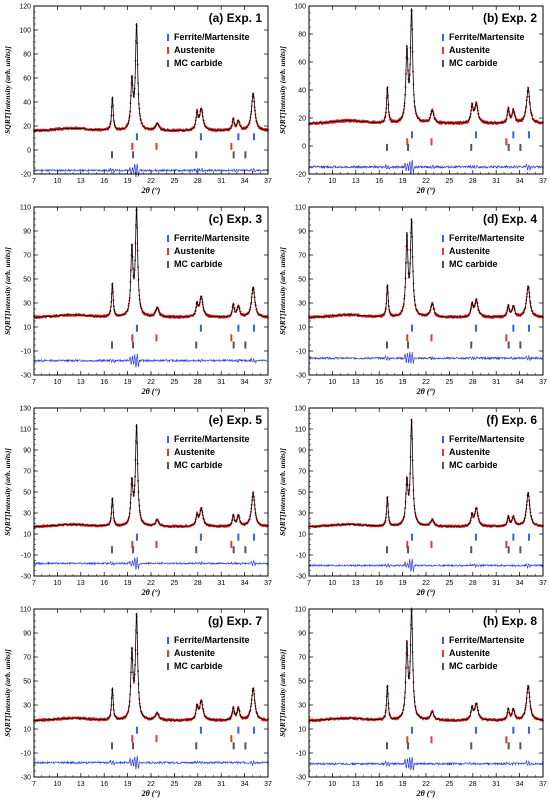 The width and height of the screenshot is (550, 805). What do you see at coordinates (198, 181) in the screenshot?
I see `x-tick-label: 28` at bounding box center [198, 181].